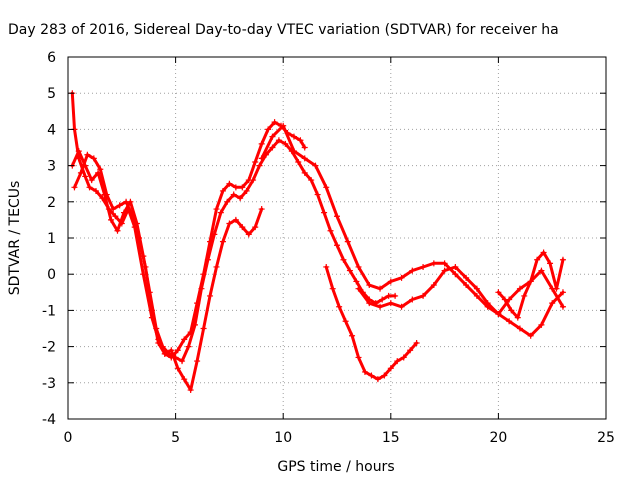 This screenshot has width=640, height=480. Describe the element at coordinates (51, 94) in the screenshot. I see `y-tick-label: 5` at that location.